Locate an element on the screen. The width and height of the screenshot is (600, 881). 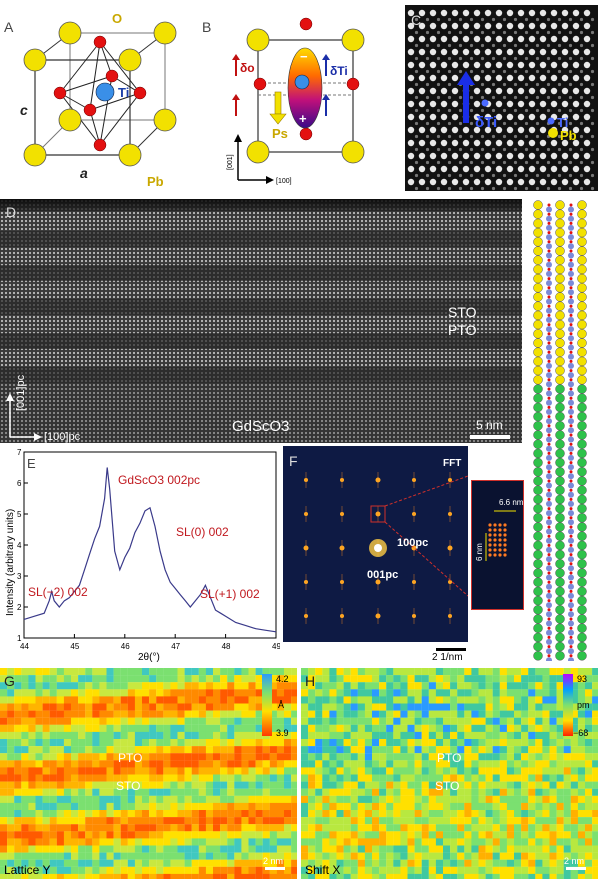
caption-h: Shift X is located at coordinates (322, 870).